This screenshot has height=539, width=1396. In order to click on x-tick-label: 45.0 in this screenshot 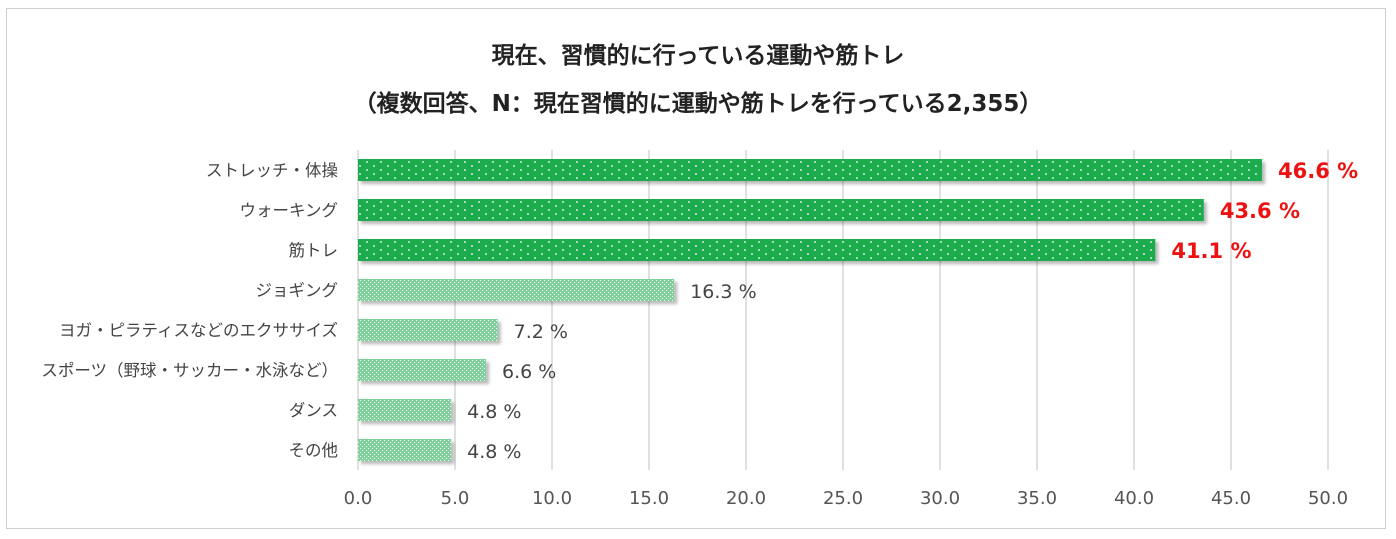, I will do `click(1231, 498)`.